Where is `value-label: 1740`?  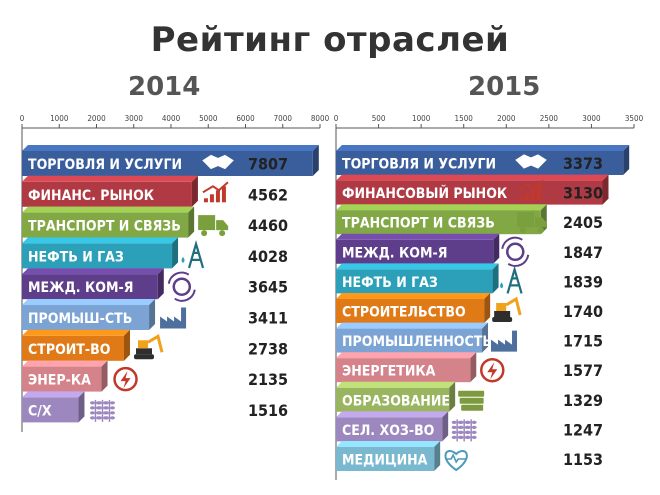 value-label: 1740 is located at coordinates (583, 311).